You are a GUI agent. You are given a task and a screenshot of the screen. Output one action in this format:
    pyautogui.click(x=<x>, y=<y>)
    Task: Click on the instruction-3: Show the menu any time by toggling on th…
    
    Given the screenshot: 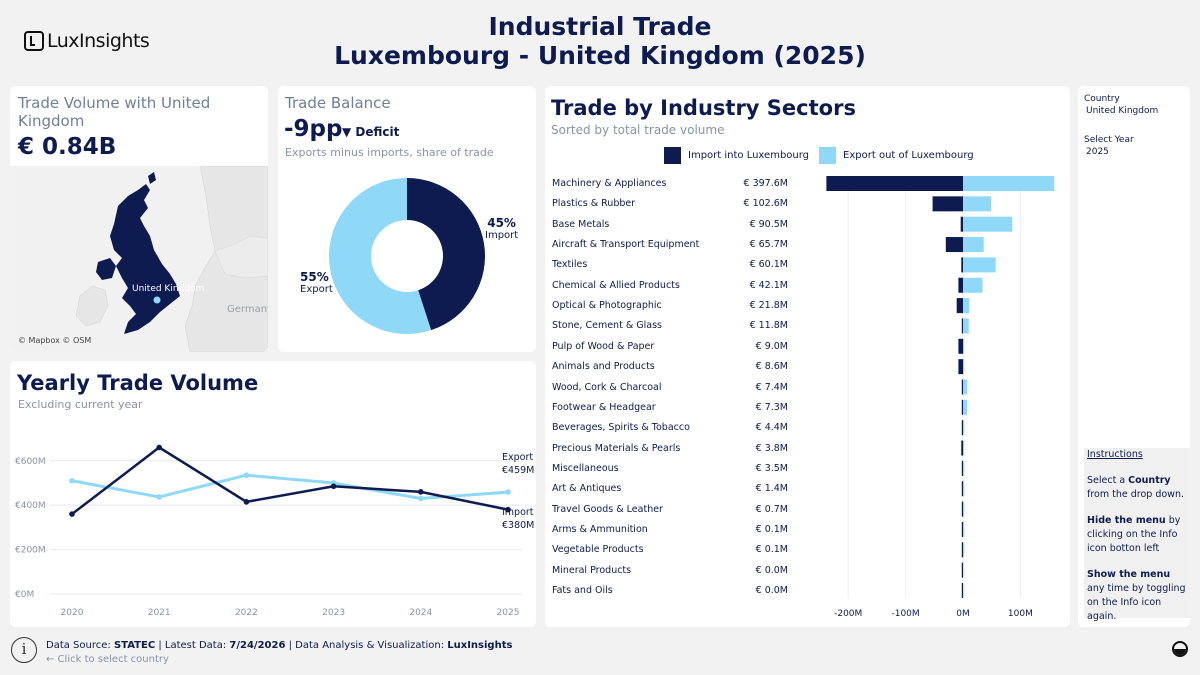 What is the action you would take?
    pyautogui.click(x=1137, y=596)
    